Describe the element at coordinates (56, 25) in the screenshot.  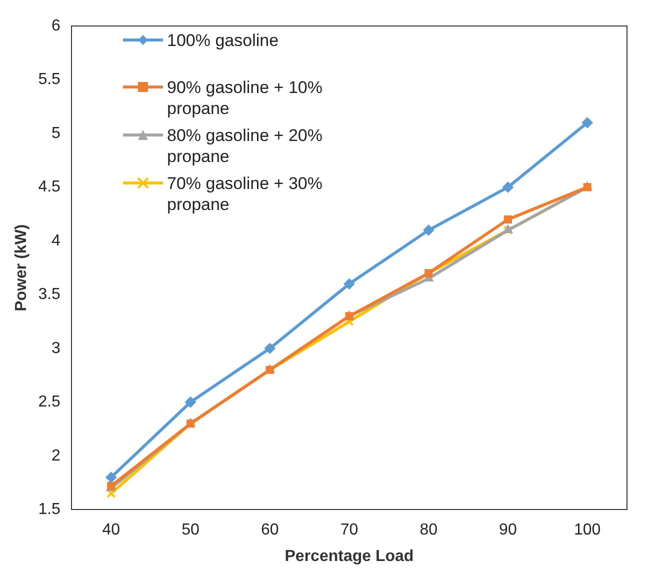
I see `y-tick-label: 6` at that location.